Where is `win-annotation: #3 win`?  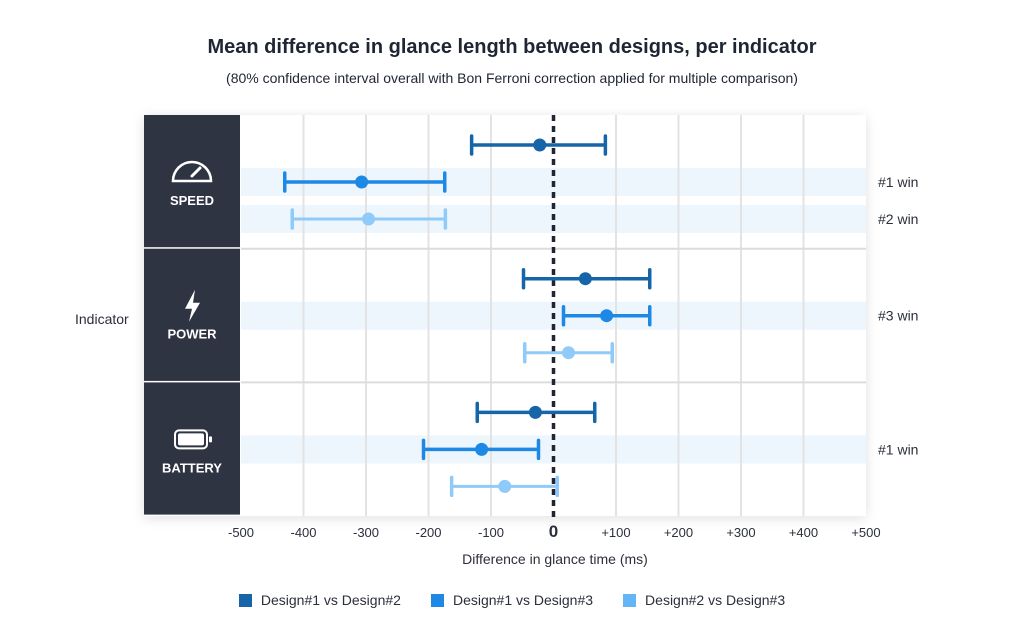
win-annotation: #3 win is located at coordinates (898, 316).